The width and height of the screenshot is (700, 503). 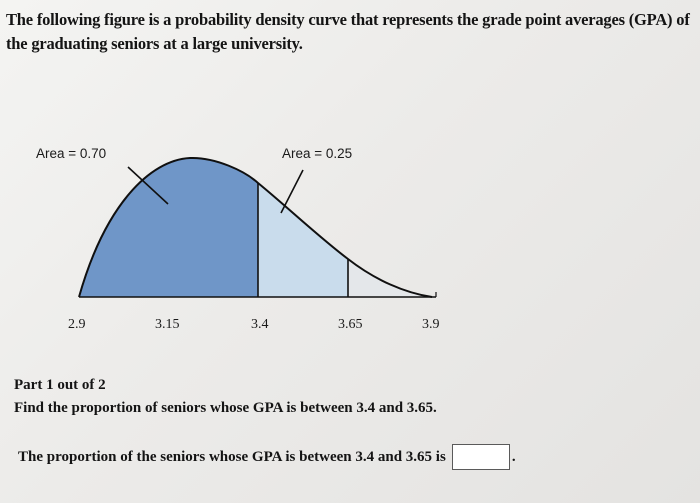 I want to click on area-left-region, so click(x=168, y=227).